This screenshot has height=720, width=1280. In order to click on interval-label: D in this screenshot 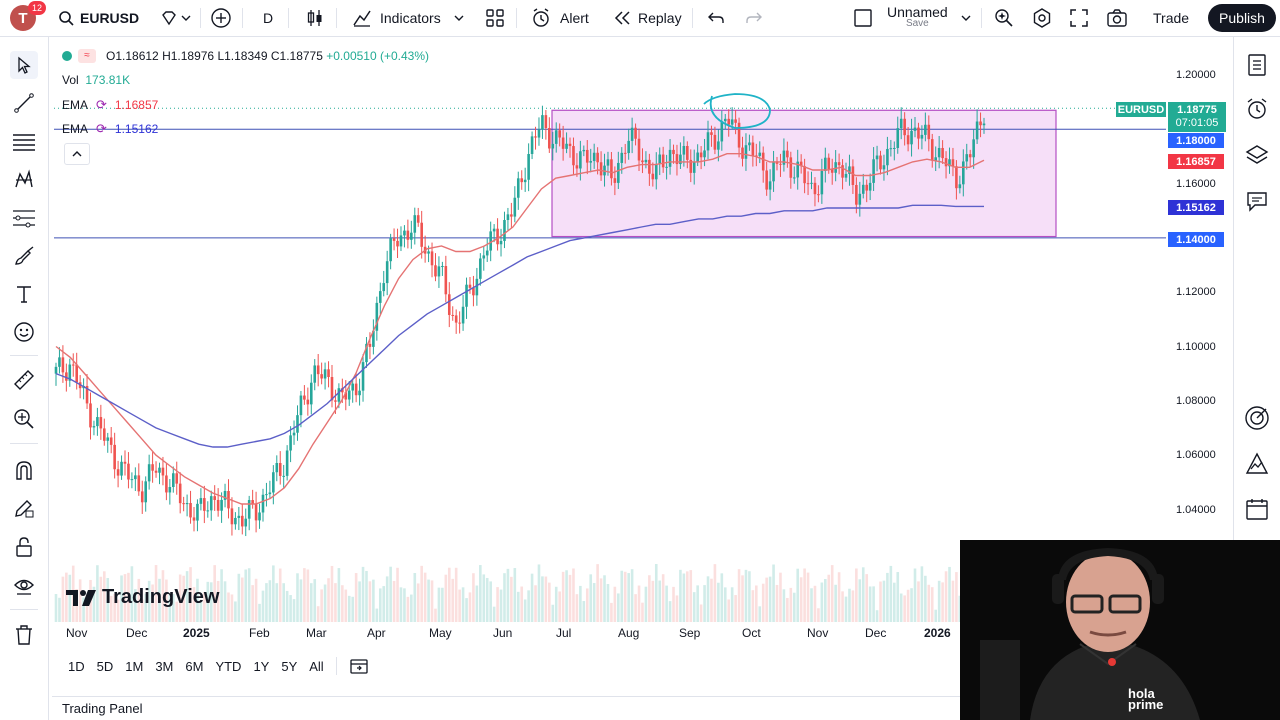, I will do `click(268, 18)`.